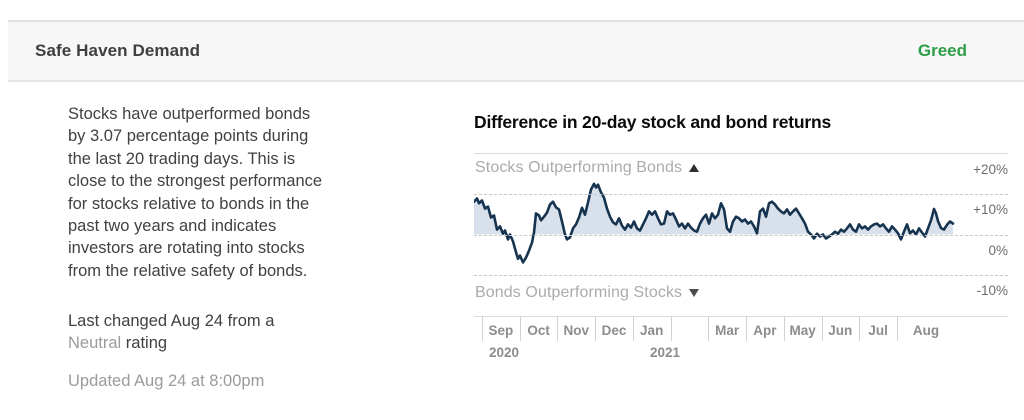 The height and width of the screenshot is (420, 1024). I want to click on upper-series-text: Stocks Outperforming Bonds, so click(579, 167).